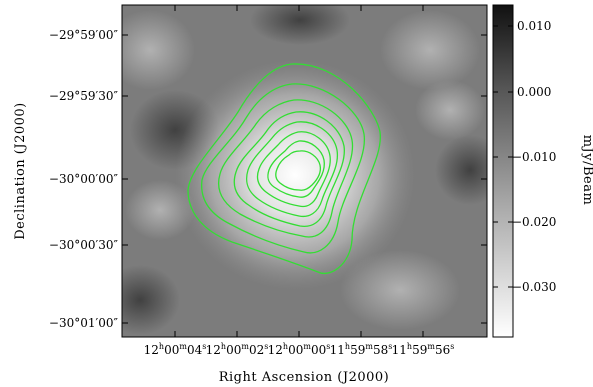 The width and height of the screenshot is (593, 387). I want to click on ra-tick-label: 12h00m02s, so click(237, 349).